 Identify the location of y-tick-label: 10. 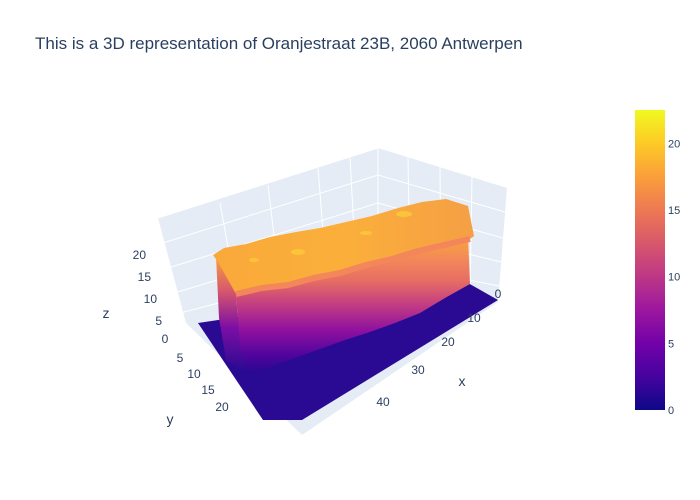
(194, 374).